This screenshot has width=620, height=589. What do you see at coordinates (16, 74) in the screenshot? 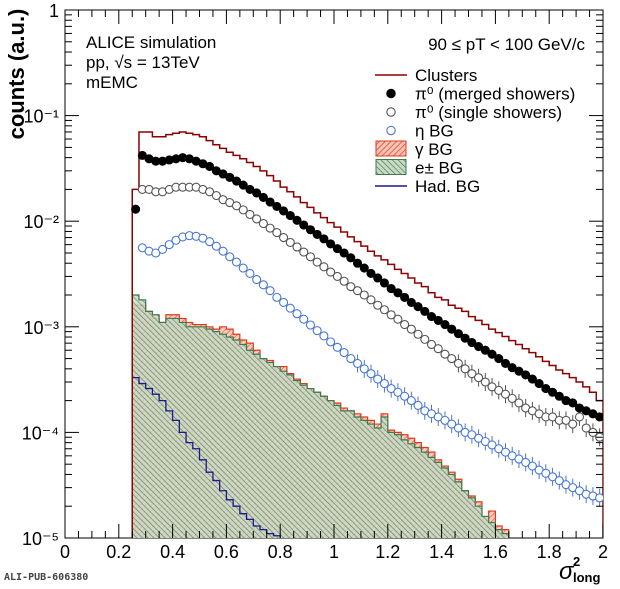
I see `y-axis-label: counts (a.u.)` at bounding box center [16, 74].